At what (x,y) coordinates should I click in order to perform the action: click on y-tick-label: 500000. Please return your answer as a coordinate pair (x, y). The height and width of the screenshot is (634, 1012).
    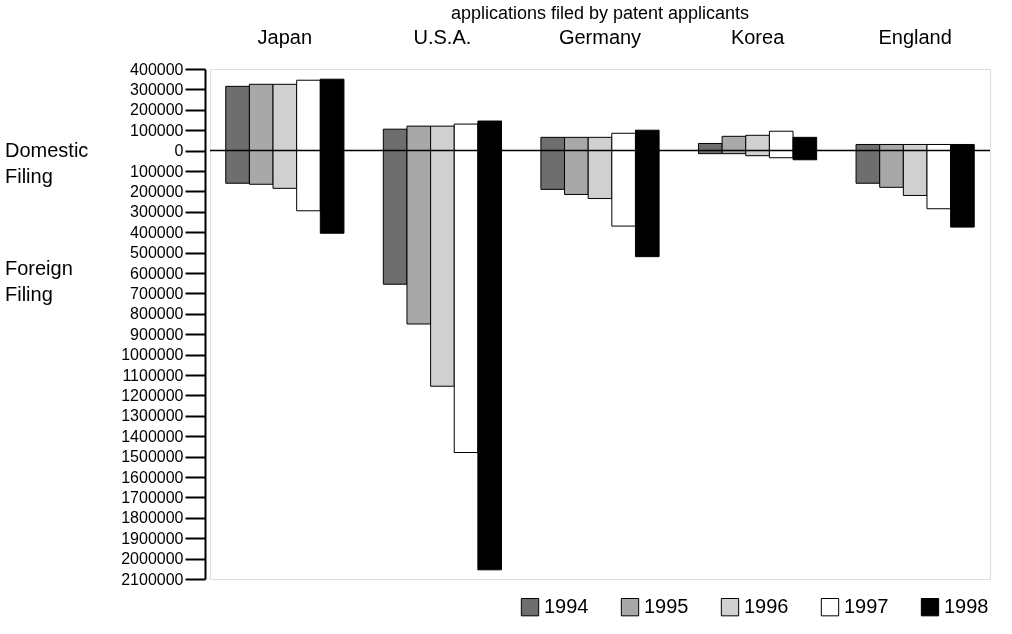
    Looking at the image, I should click on (157, 253).